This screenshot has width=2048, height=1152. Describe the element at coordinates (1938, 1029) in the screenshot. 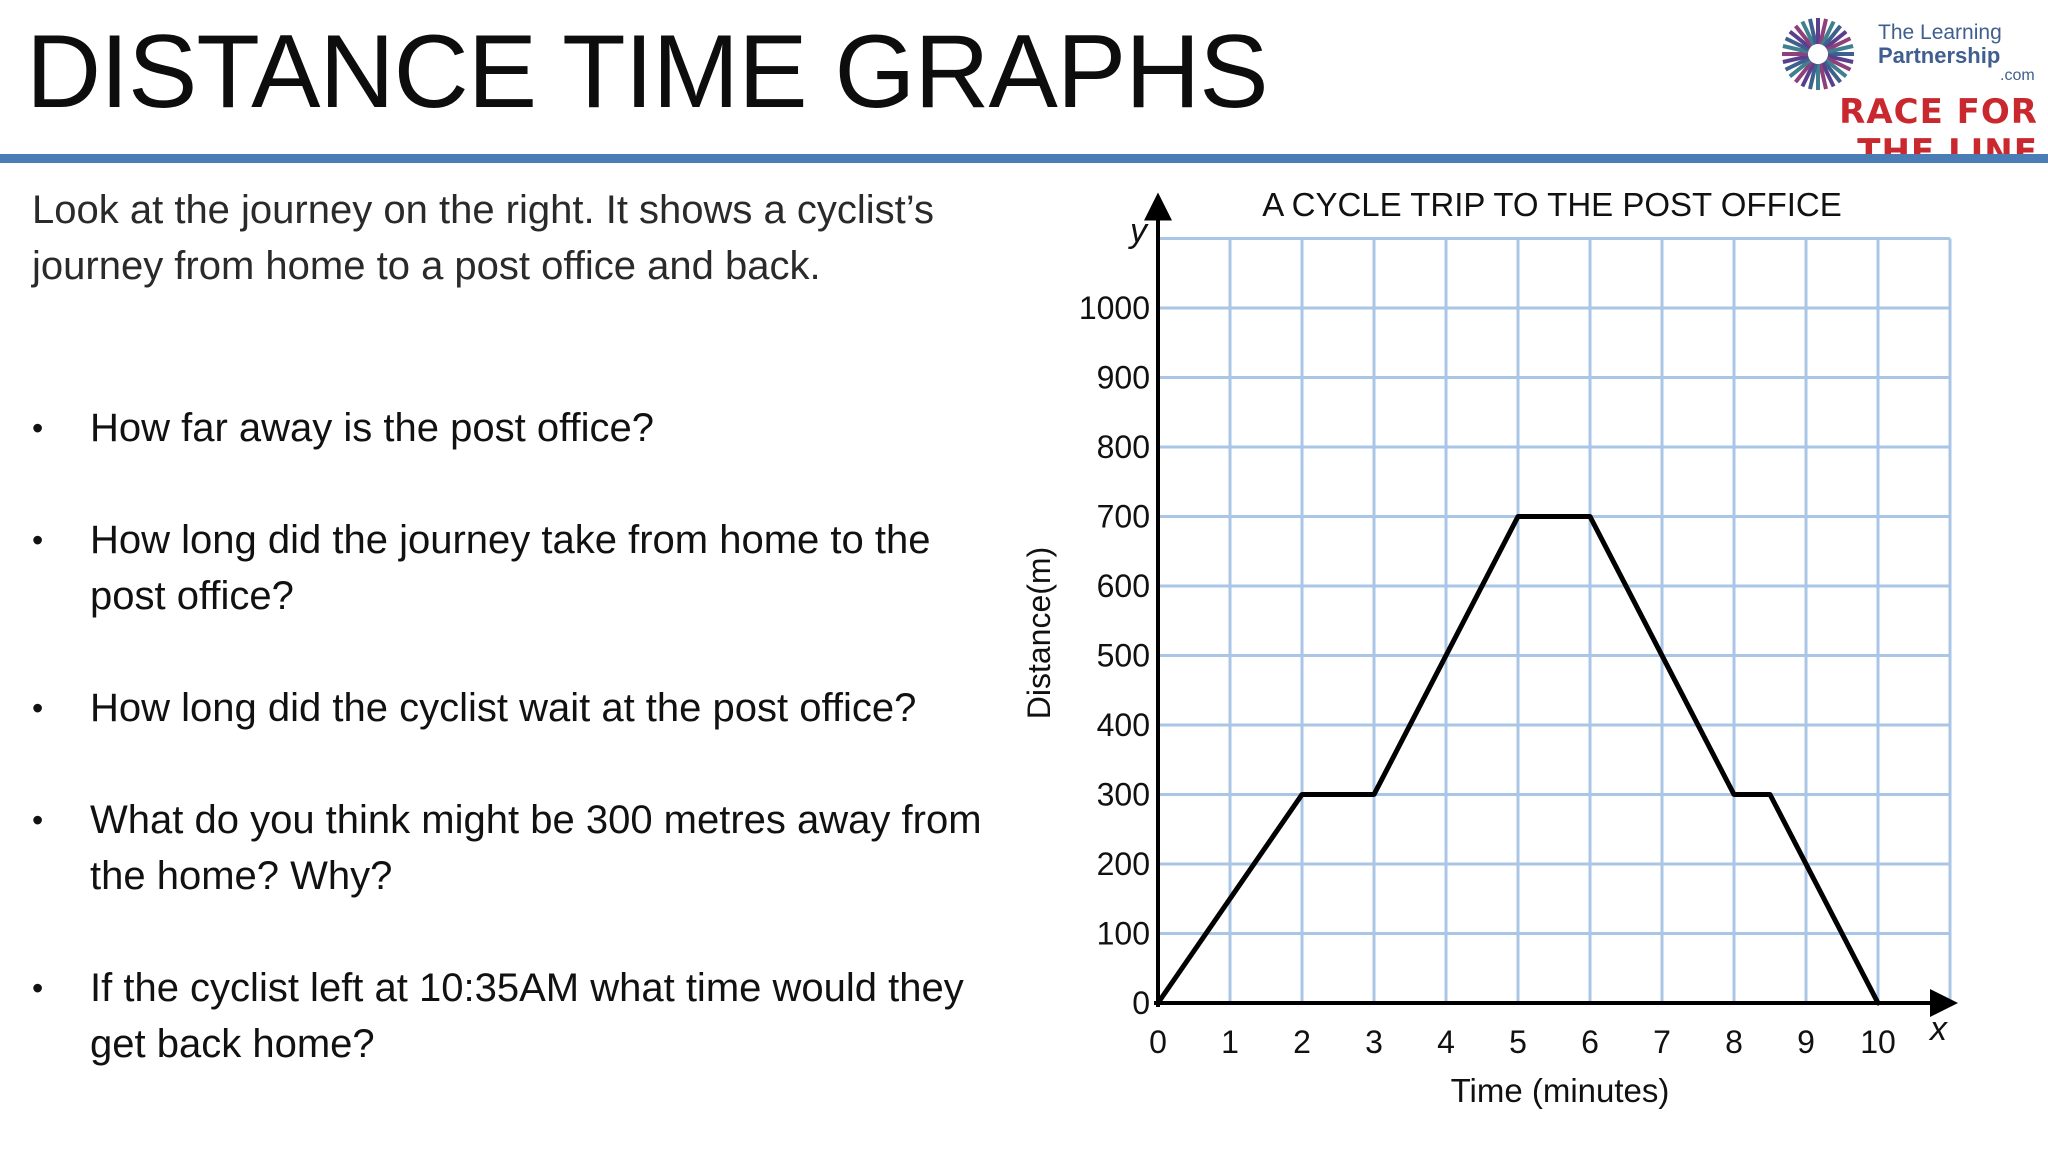

I see `x-axis-letter: x` at that location.